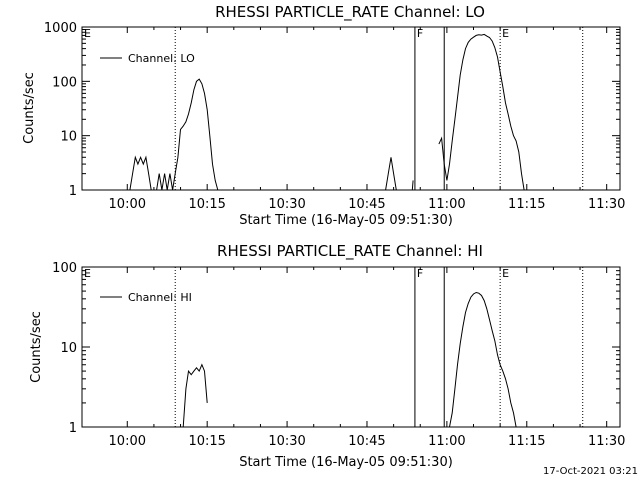 This screenshot has height=480, width=640. I want to click on legend-label: Channel: HI, so click(160, 297).